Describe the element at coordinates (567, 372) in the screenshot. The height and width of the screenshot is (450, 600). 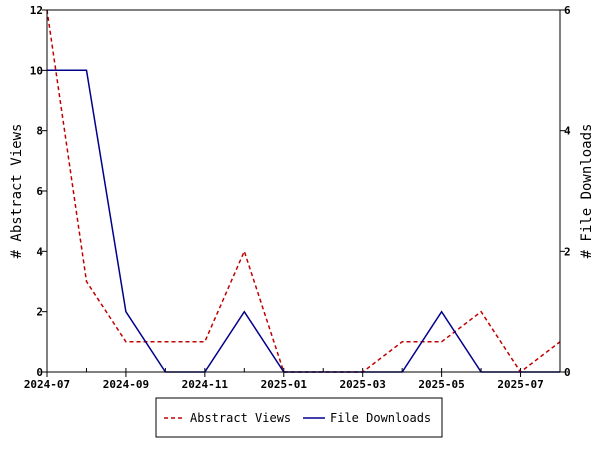
I see `right-tick-label: 0` at that location.